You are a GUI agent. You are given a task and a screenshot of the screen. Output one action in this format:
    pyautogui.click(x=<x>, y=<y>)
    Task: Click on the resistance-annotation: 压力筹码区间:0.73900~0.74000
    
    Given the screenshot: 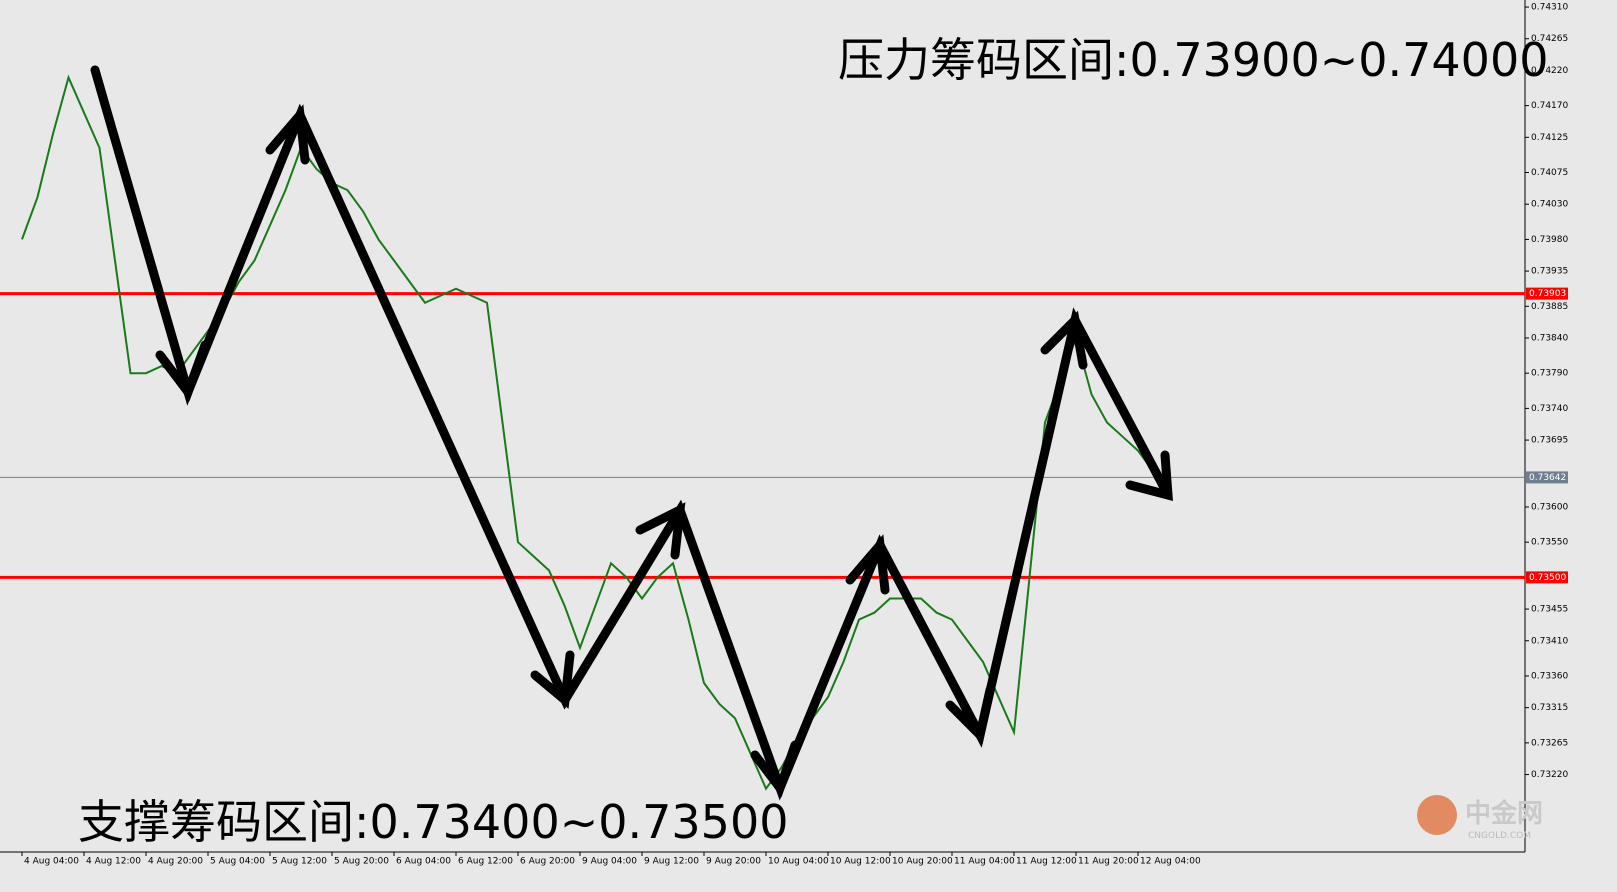 What is the action you would take?
    pyautogui.click(x=1193, y=60)
    